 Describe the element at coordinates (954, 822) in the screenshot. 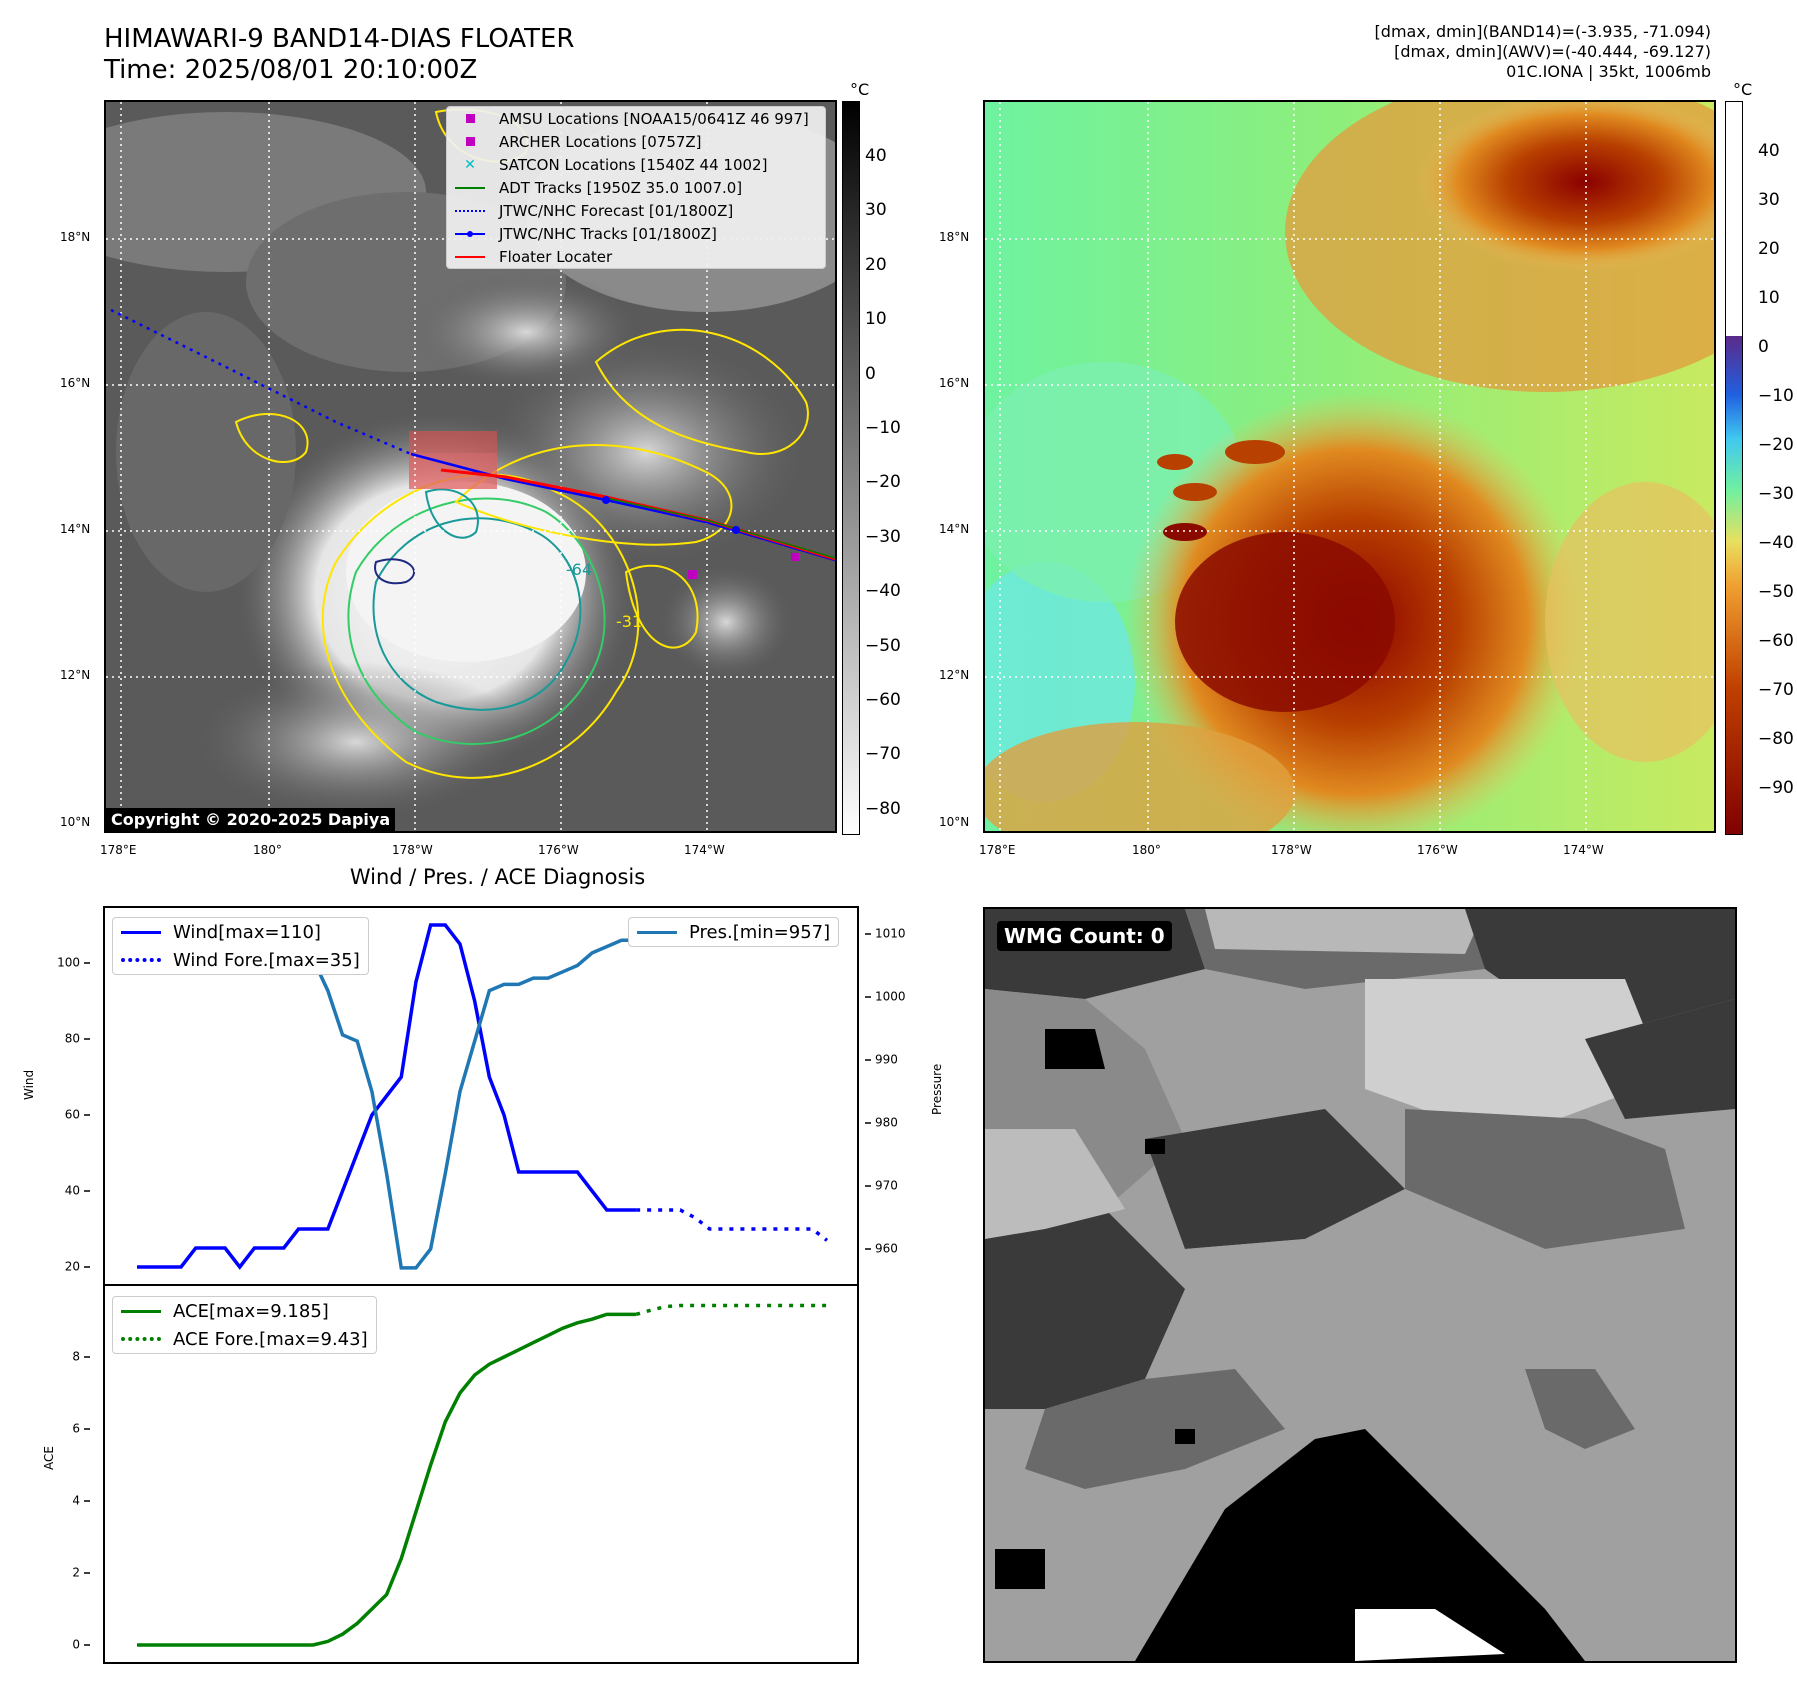

I see `lat-label-10n-awv: 10°N` at that location.